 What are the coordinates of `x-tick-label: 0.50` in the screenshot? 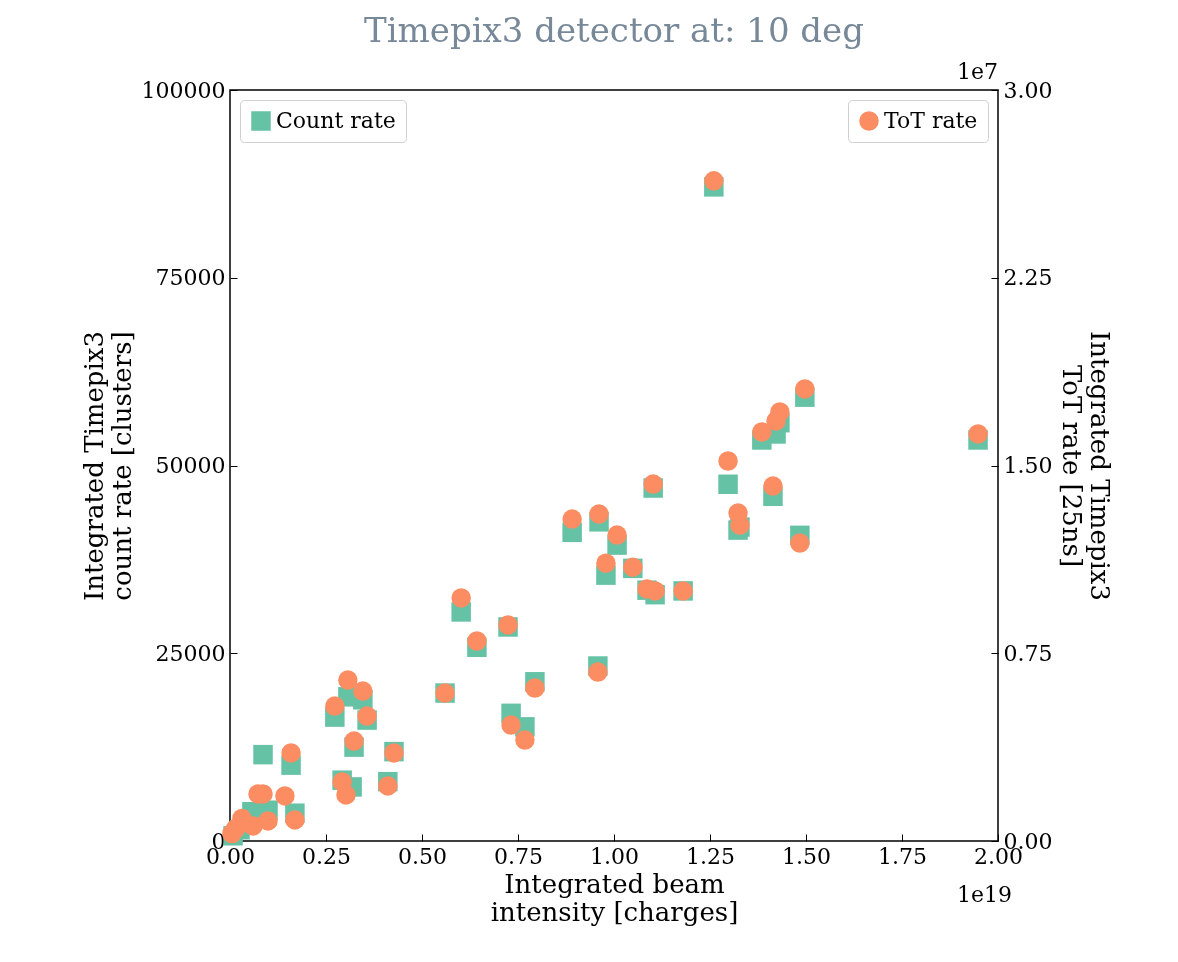 It's located at (422, 856).